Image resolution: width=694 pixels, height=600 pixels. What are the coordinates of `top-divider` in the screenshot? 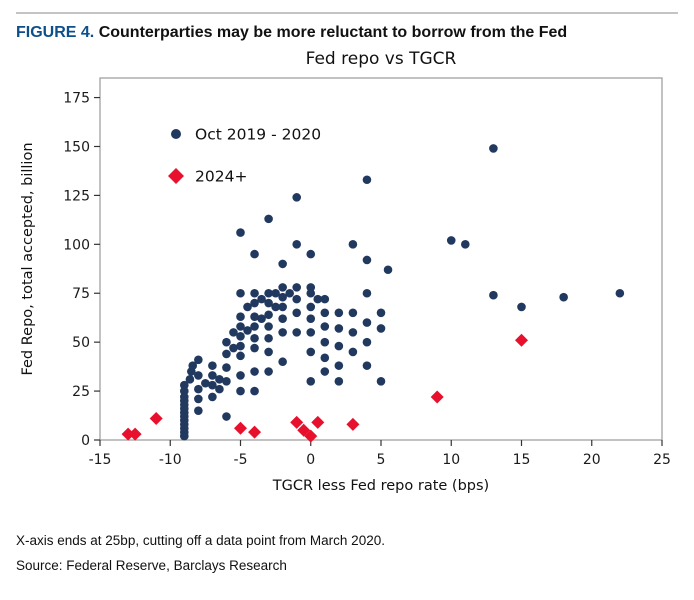 It's located at (347, 13).